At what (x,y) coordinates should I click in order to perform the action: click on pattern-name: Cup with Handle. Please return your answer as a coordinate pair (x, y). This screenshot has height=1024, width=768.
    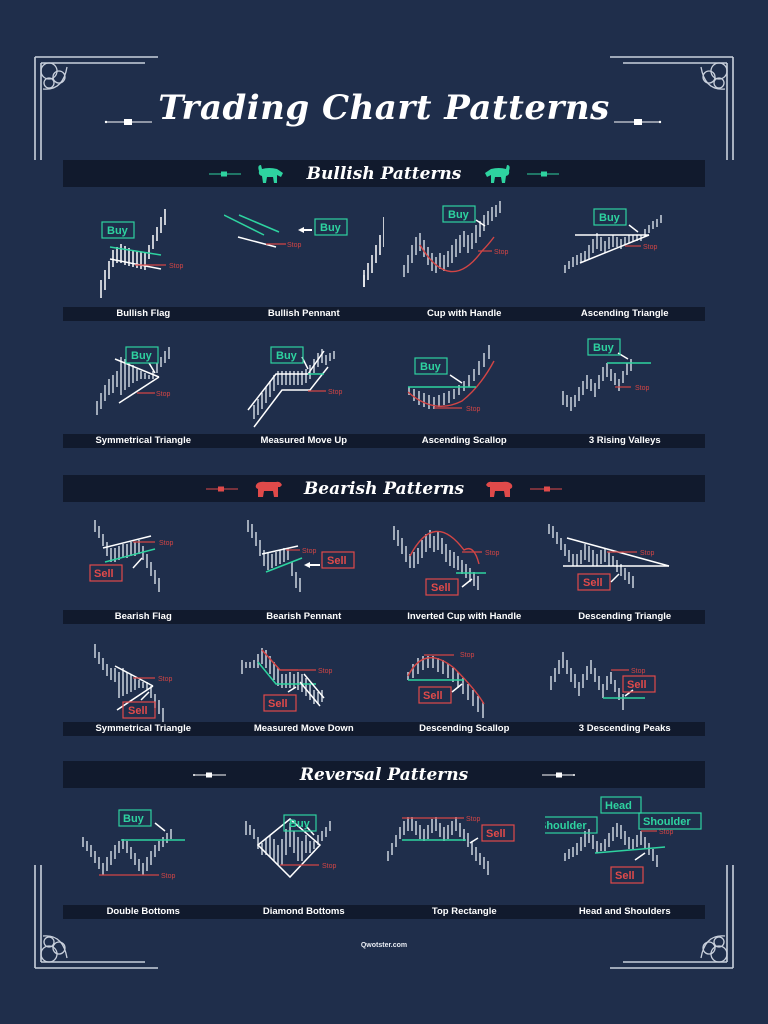
    Looking at the image, I should click on (464, 313).